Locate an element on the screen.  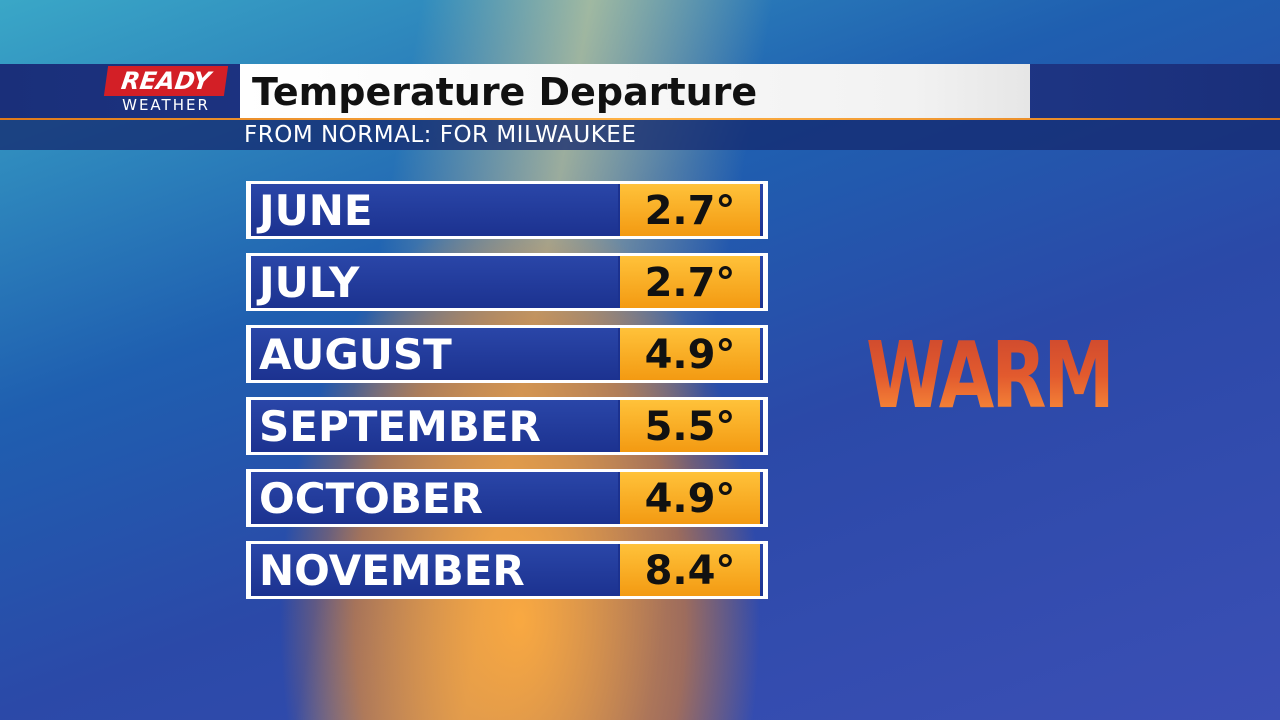
subtitle: FROM NORMAL: FOR MILWAUKEE is located at coordinates (440, 135).